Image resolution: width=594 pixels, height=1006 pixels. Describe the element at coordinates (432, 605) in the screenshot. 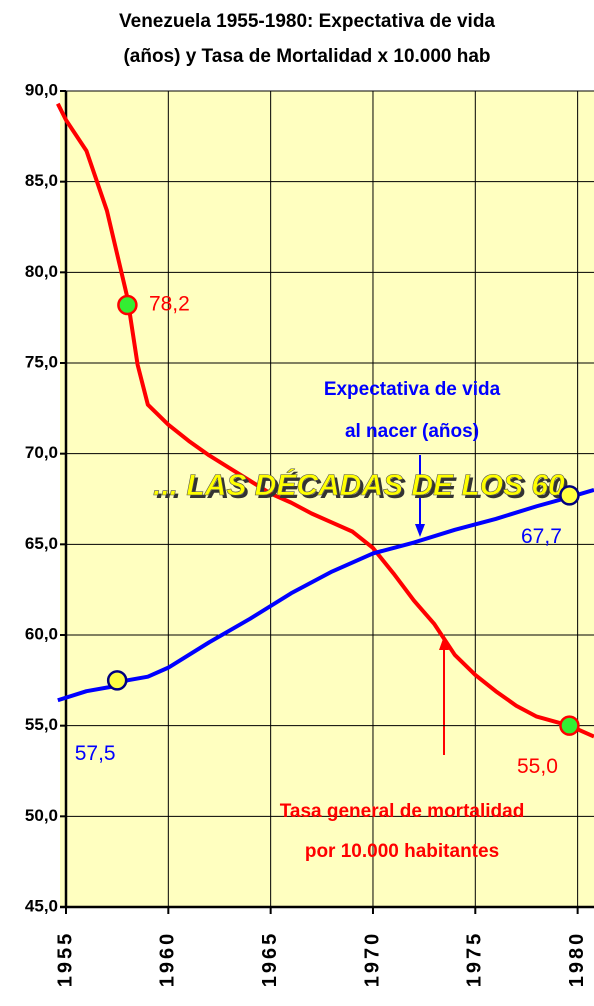

I see `arrows` at that location.